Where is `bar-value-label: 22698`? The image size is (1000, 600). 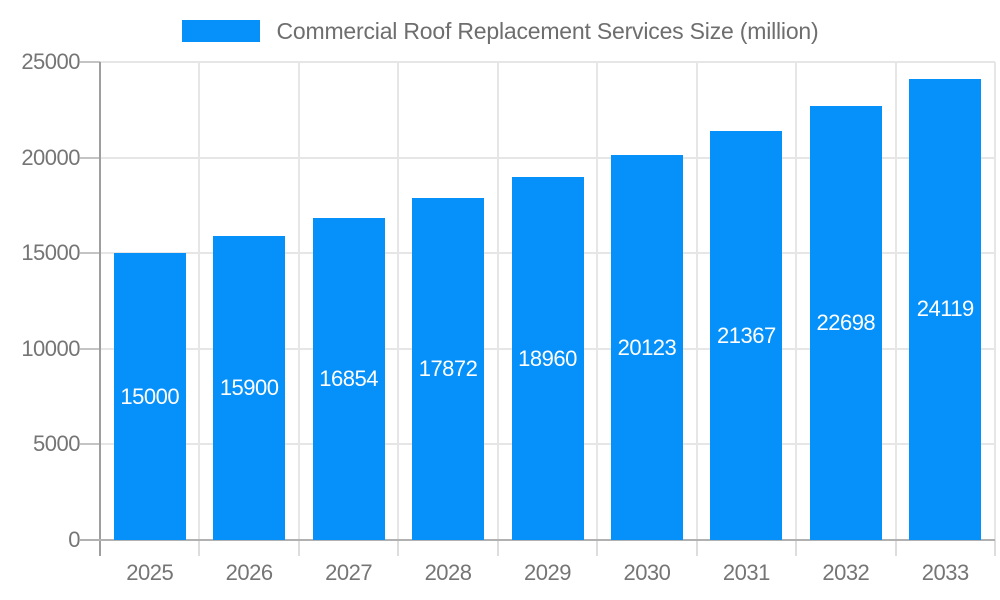
bar-value-label: 22698 is located at coordinates (846, 322).